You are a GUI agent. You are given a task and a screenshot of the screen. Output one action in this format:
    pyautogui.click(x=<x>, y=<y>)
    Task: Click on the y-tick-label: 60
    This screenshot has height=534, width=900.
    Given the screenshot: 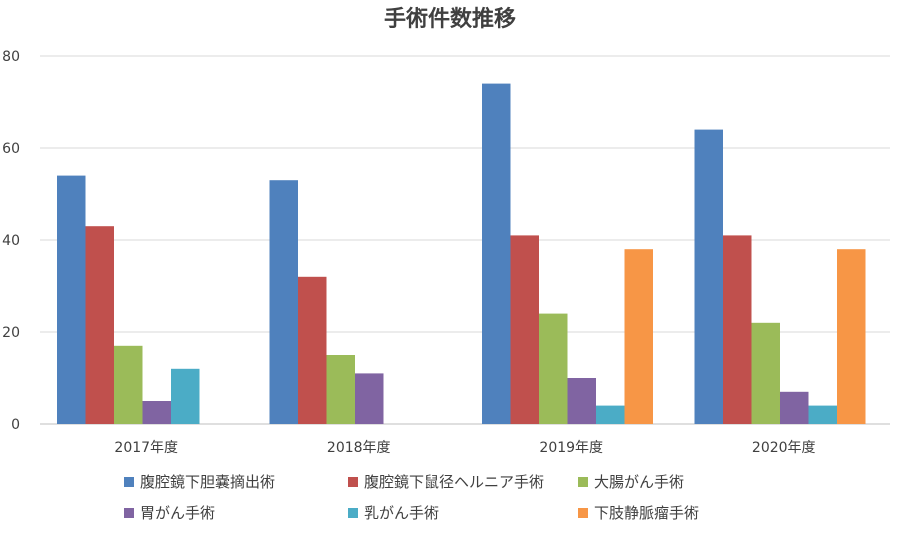 What is the action you would take?
    pyautogui.click(x=11, y=149)
    